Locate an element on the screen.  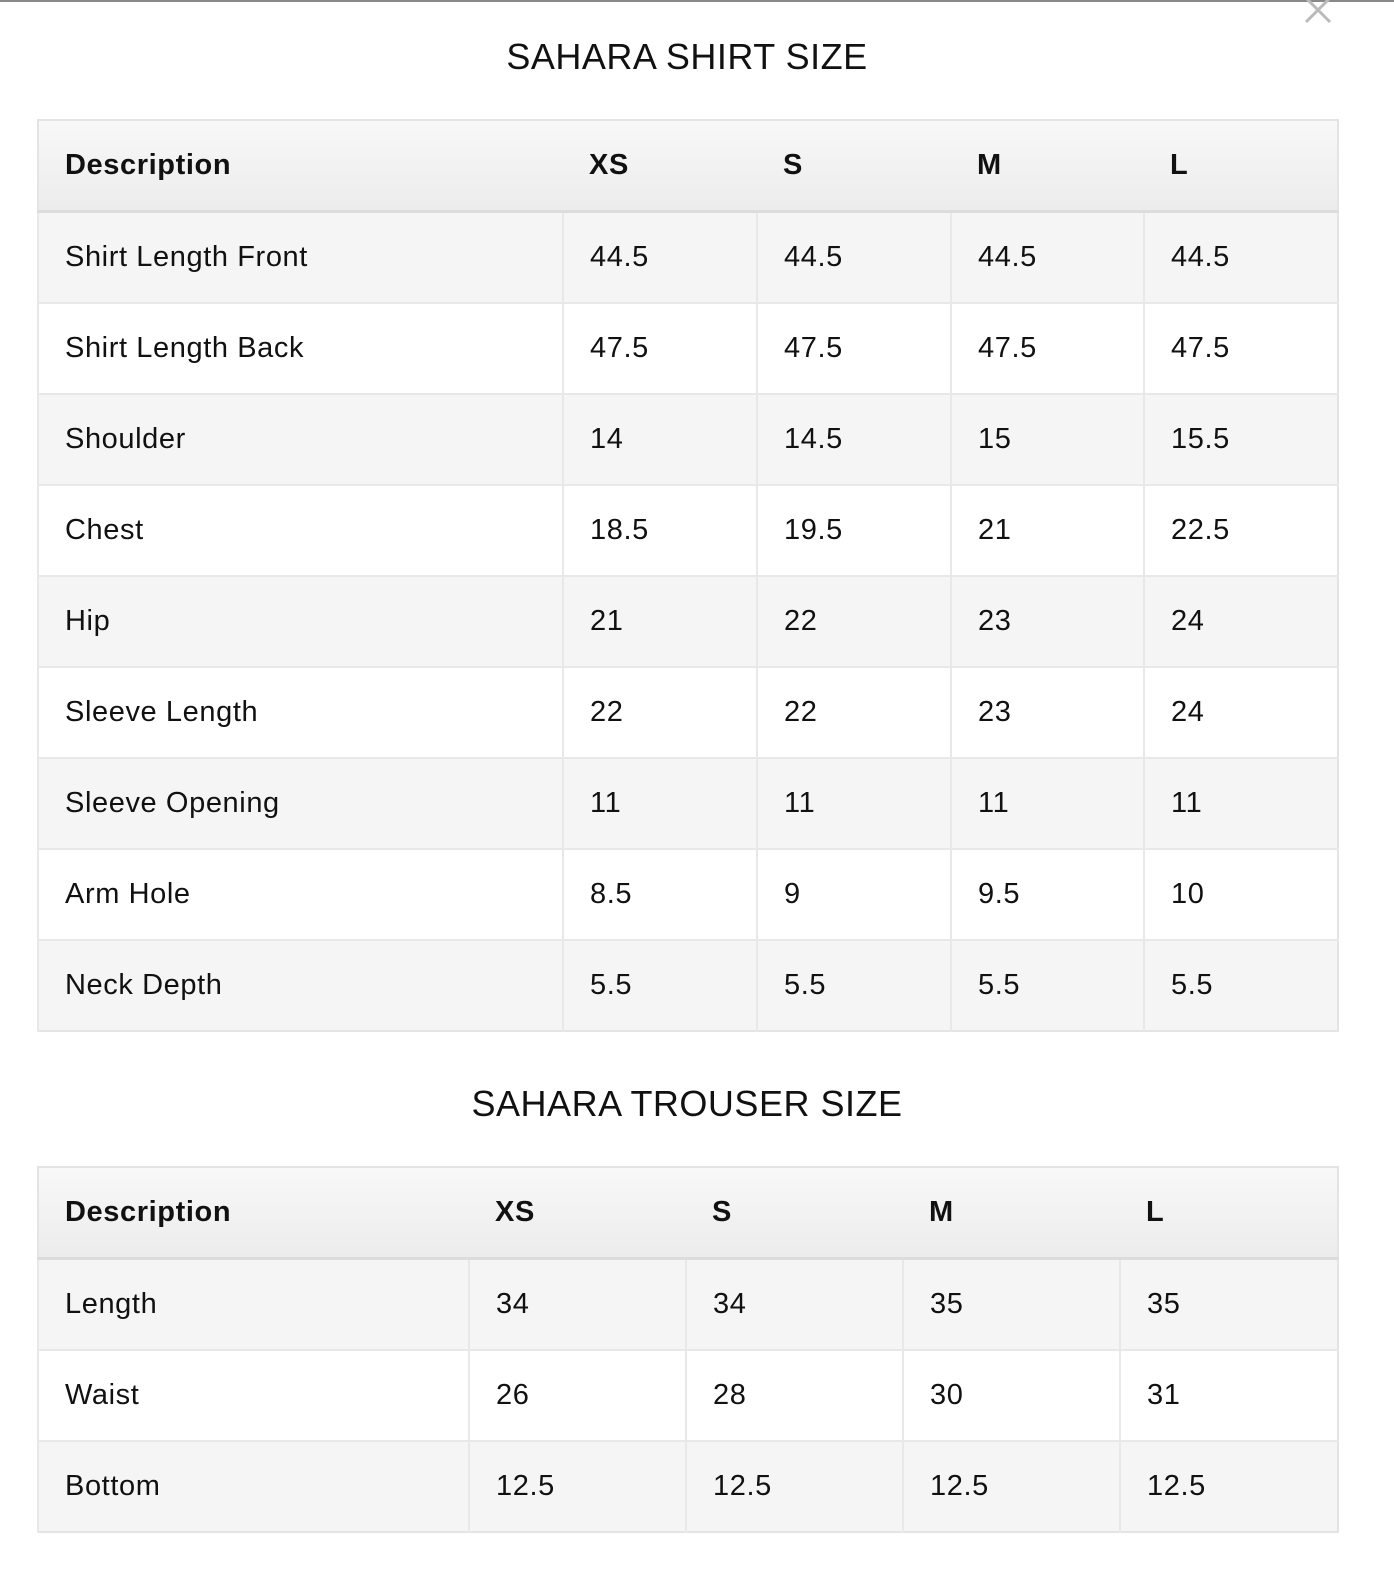
size-value: 15 is located at coordinates (1047, 439).